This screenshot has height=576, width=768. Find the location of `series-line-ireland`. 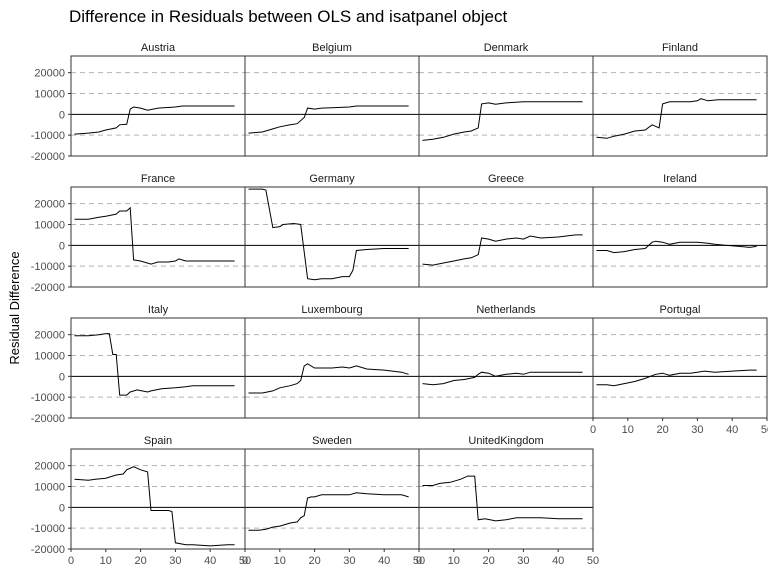

series-line-ireland is located at coordinates (676, 247).